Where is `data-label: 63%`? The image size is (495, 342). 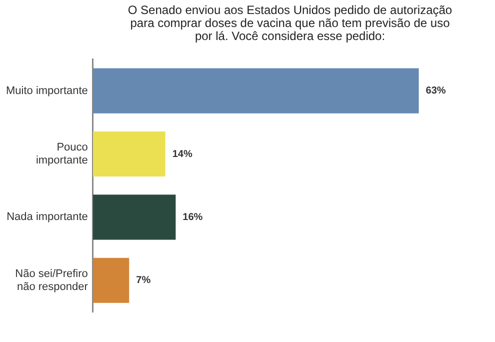 data-label: 63% is located at coordinates (436, 91).